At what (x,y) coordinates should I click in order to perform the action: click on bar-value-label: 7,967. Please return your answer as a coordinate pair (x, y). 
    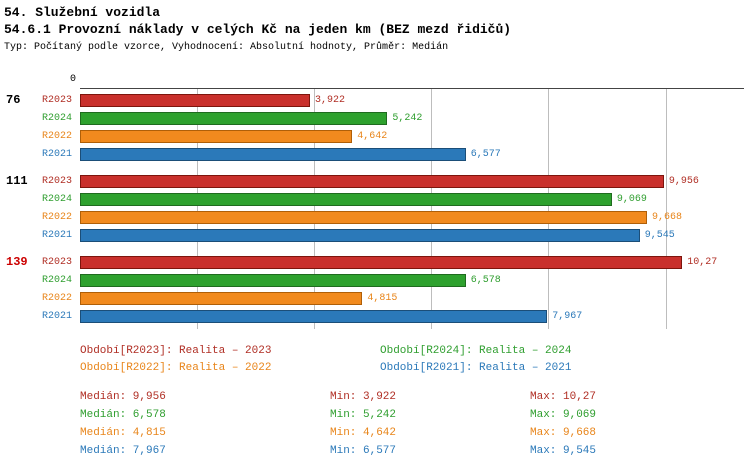
    Looking at the image, I should click on (567, 316).